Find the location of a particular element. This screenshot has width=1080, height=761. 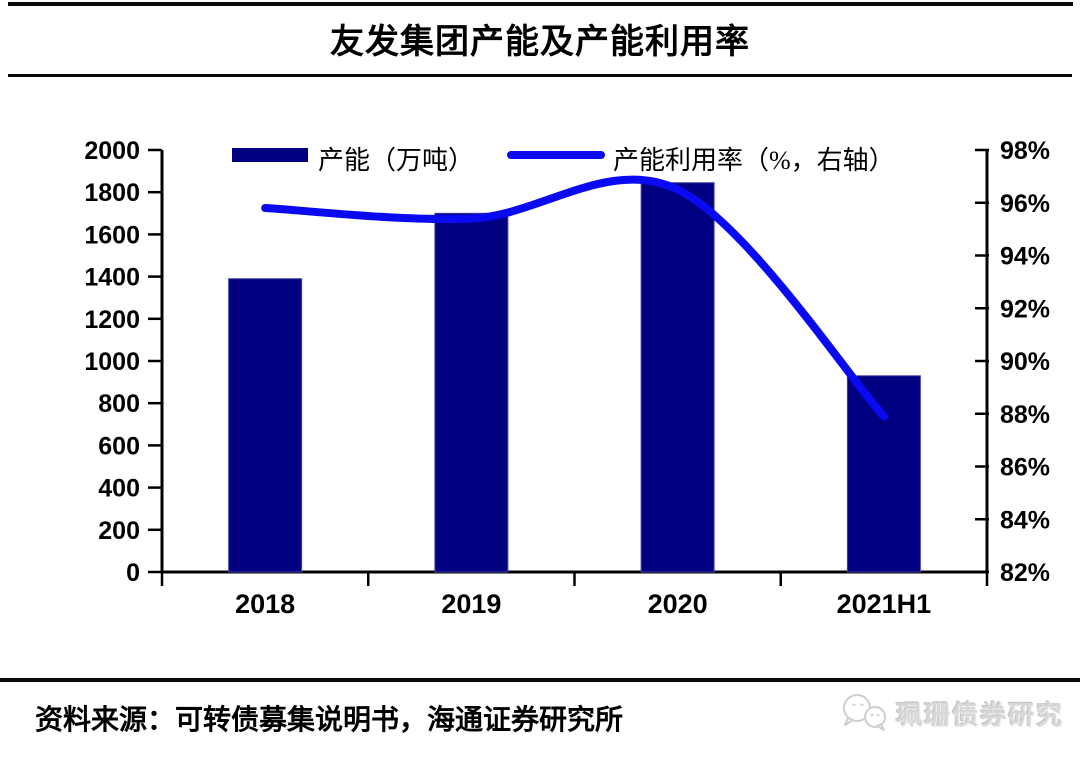

bar-2018 is located at coordinates (265, 425).